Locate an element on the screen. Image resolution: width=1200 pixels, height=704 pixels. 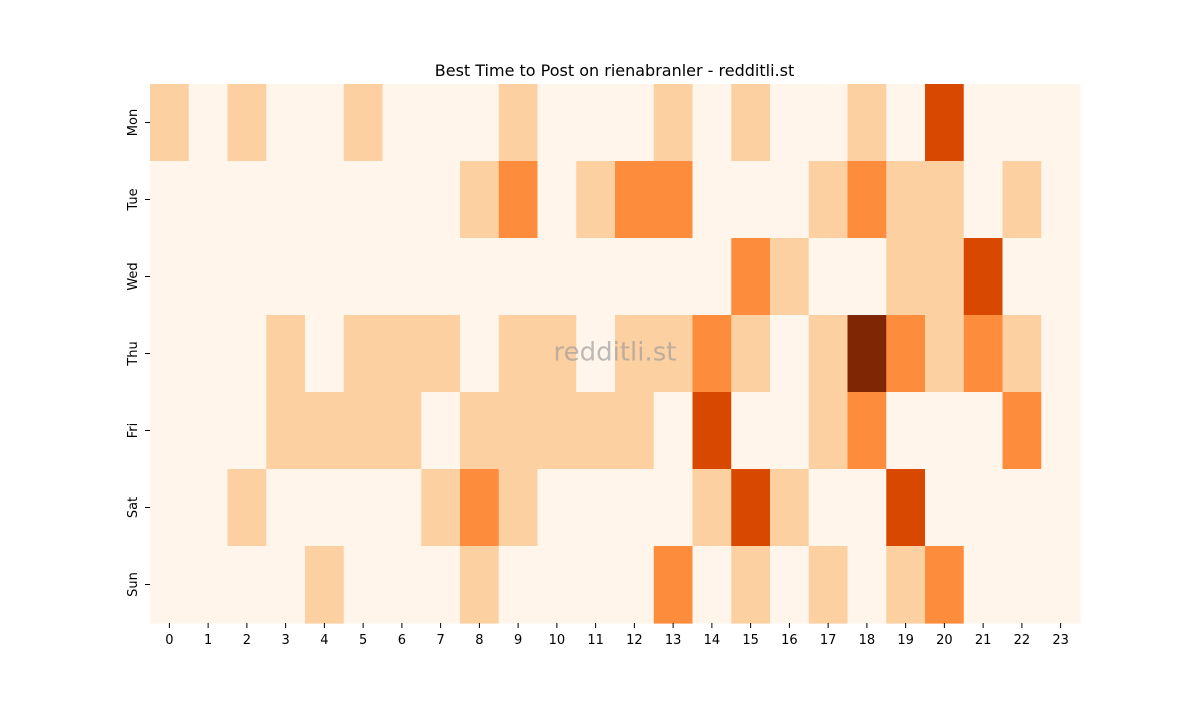
x-tick-label: 21 is located at coordinates (983, 640).